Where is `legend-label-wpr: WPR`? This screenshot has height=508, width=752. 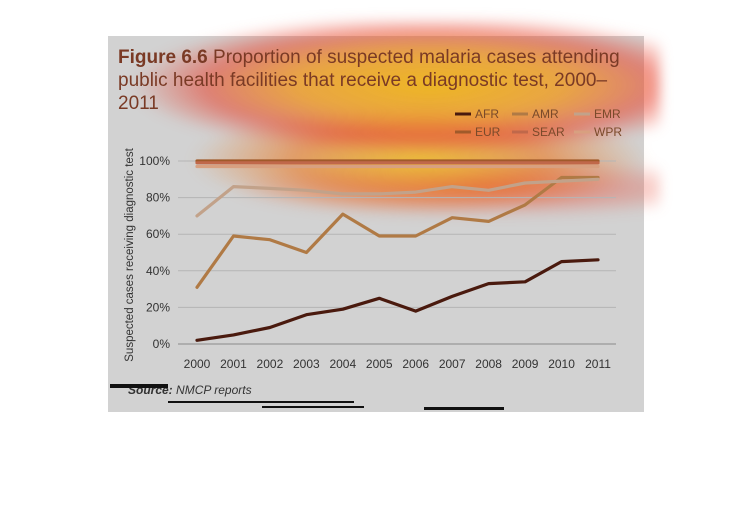
legend-label-wpr: WPR is located at coordinates (608, 132).